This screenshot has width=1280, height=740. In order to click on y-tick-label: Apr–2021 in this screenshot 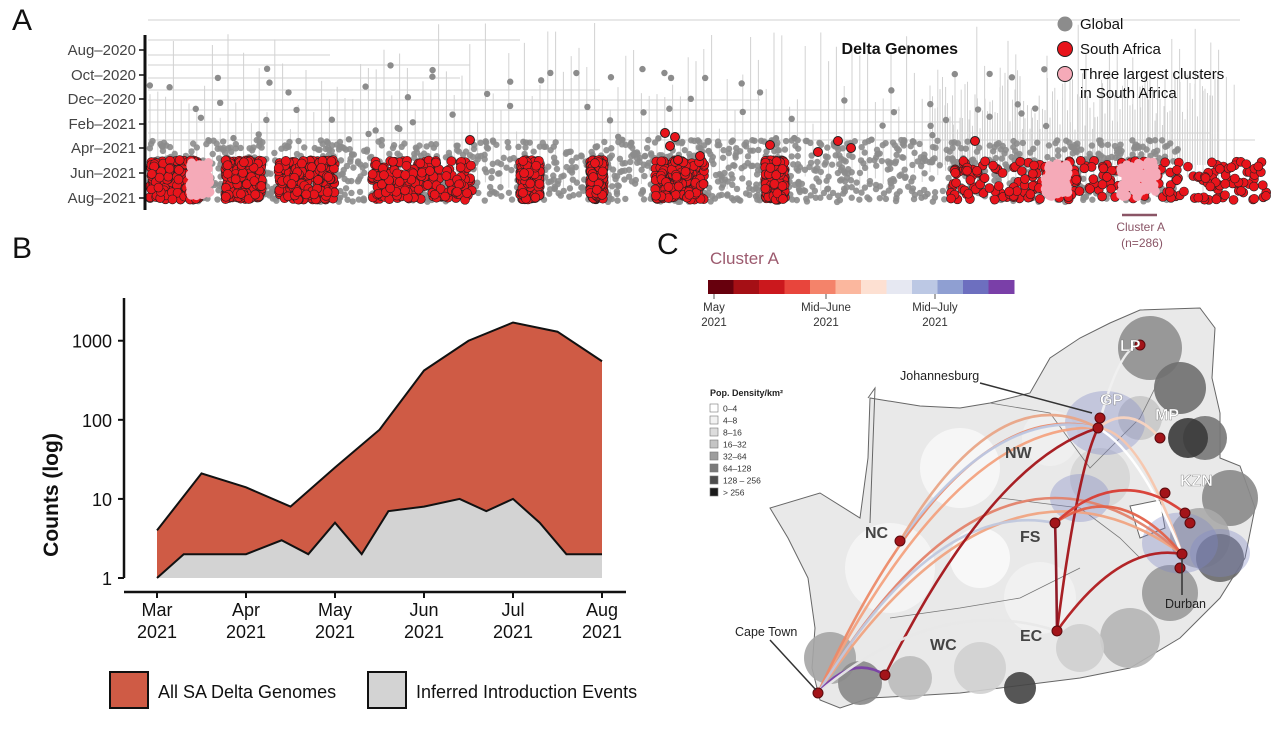, I will do `click(103, 148)`.